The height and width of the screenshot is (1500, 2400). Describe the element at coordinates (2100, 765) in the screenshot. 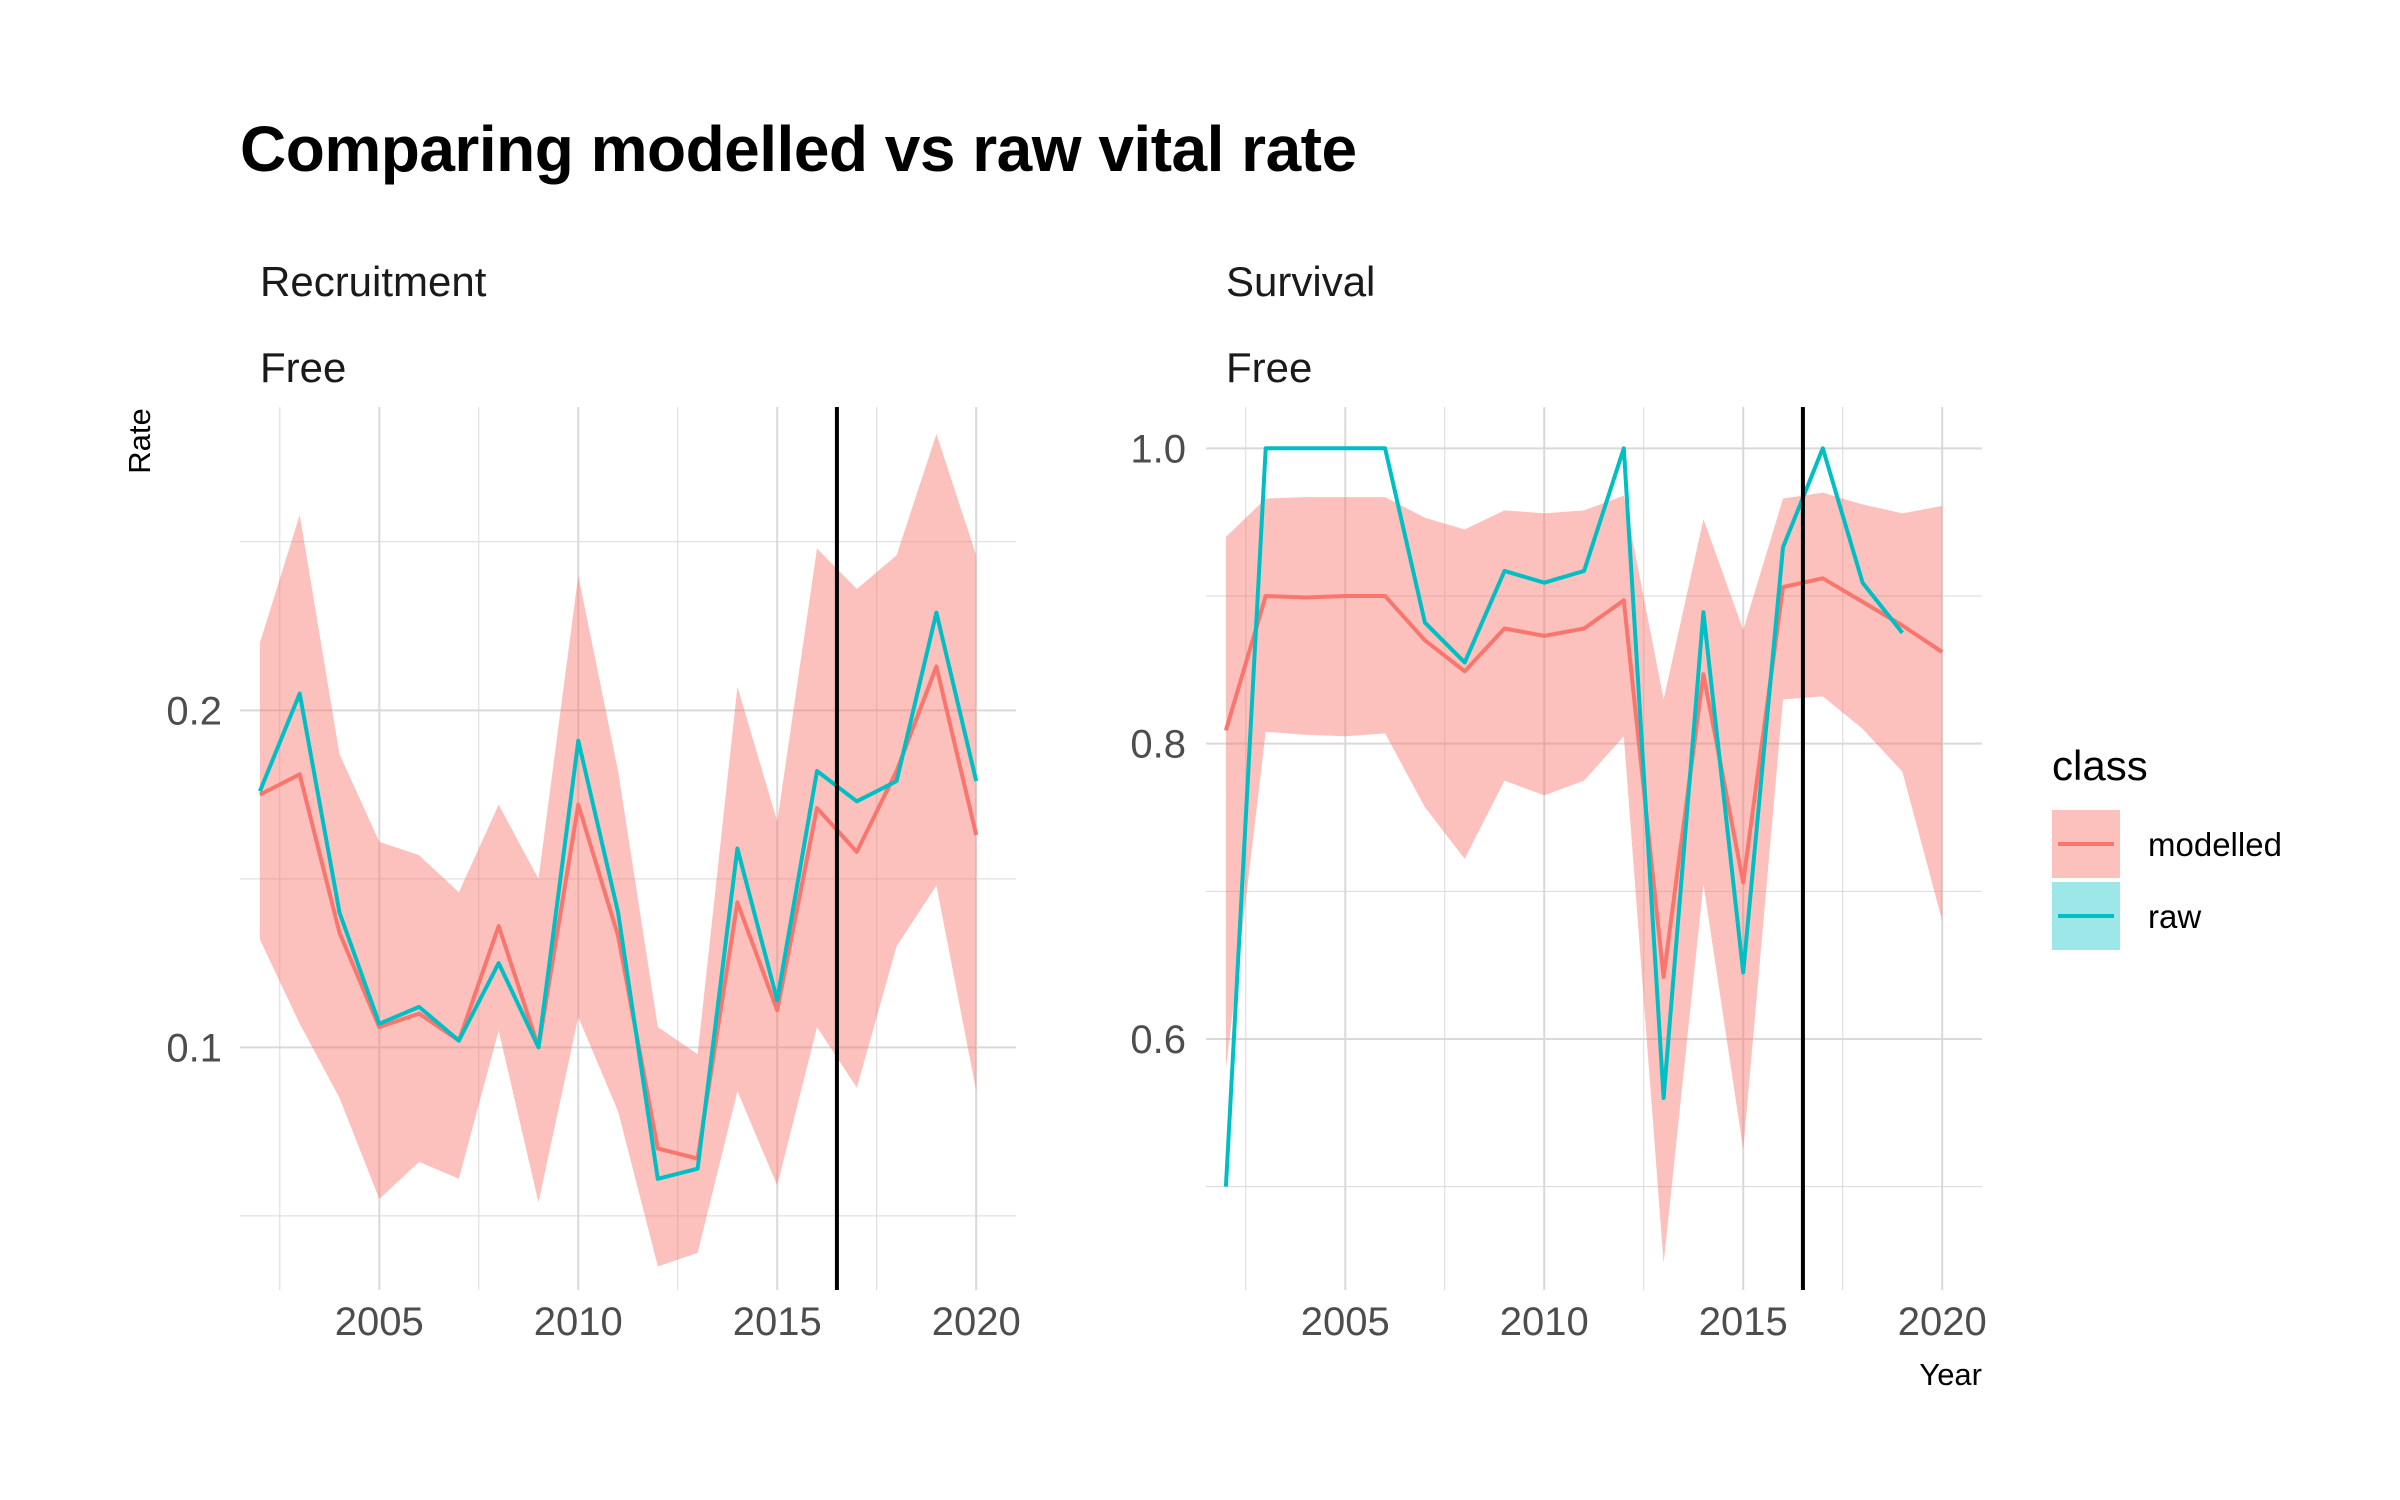

I see `legend-title: class` at that location.